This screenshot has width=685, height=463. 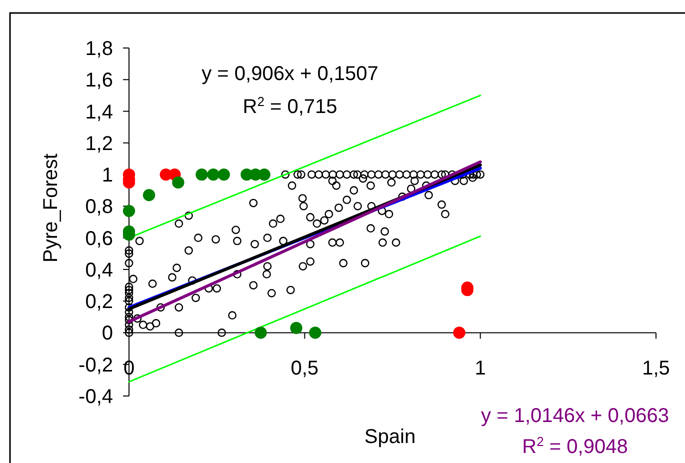 I want to click on x-tick-label: 1, so click(x=480, y=369).